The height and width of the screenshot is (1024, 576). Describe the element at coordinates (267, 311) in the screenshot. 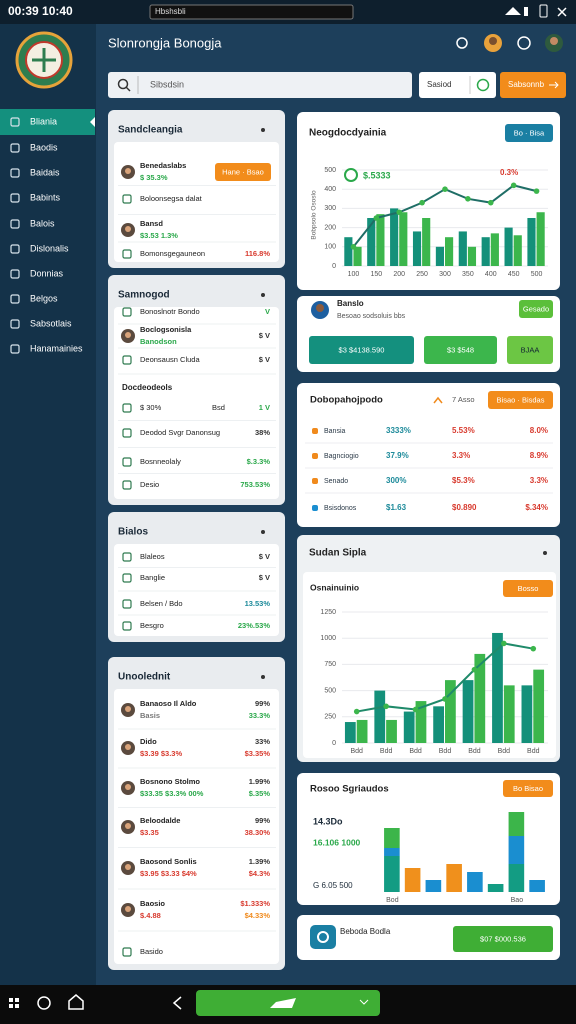

I see `row-value: V` at that location.